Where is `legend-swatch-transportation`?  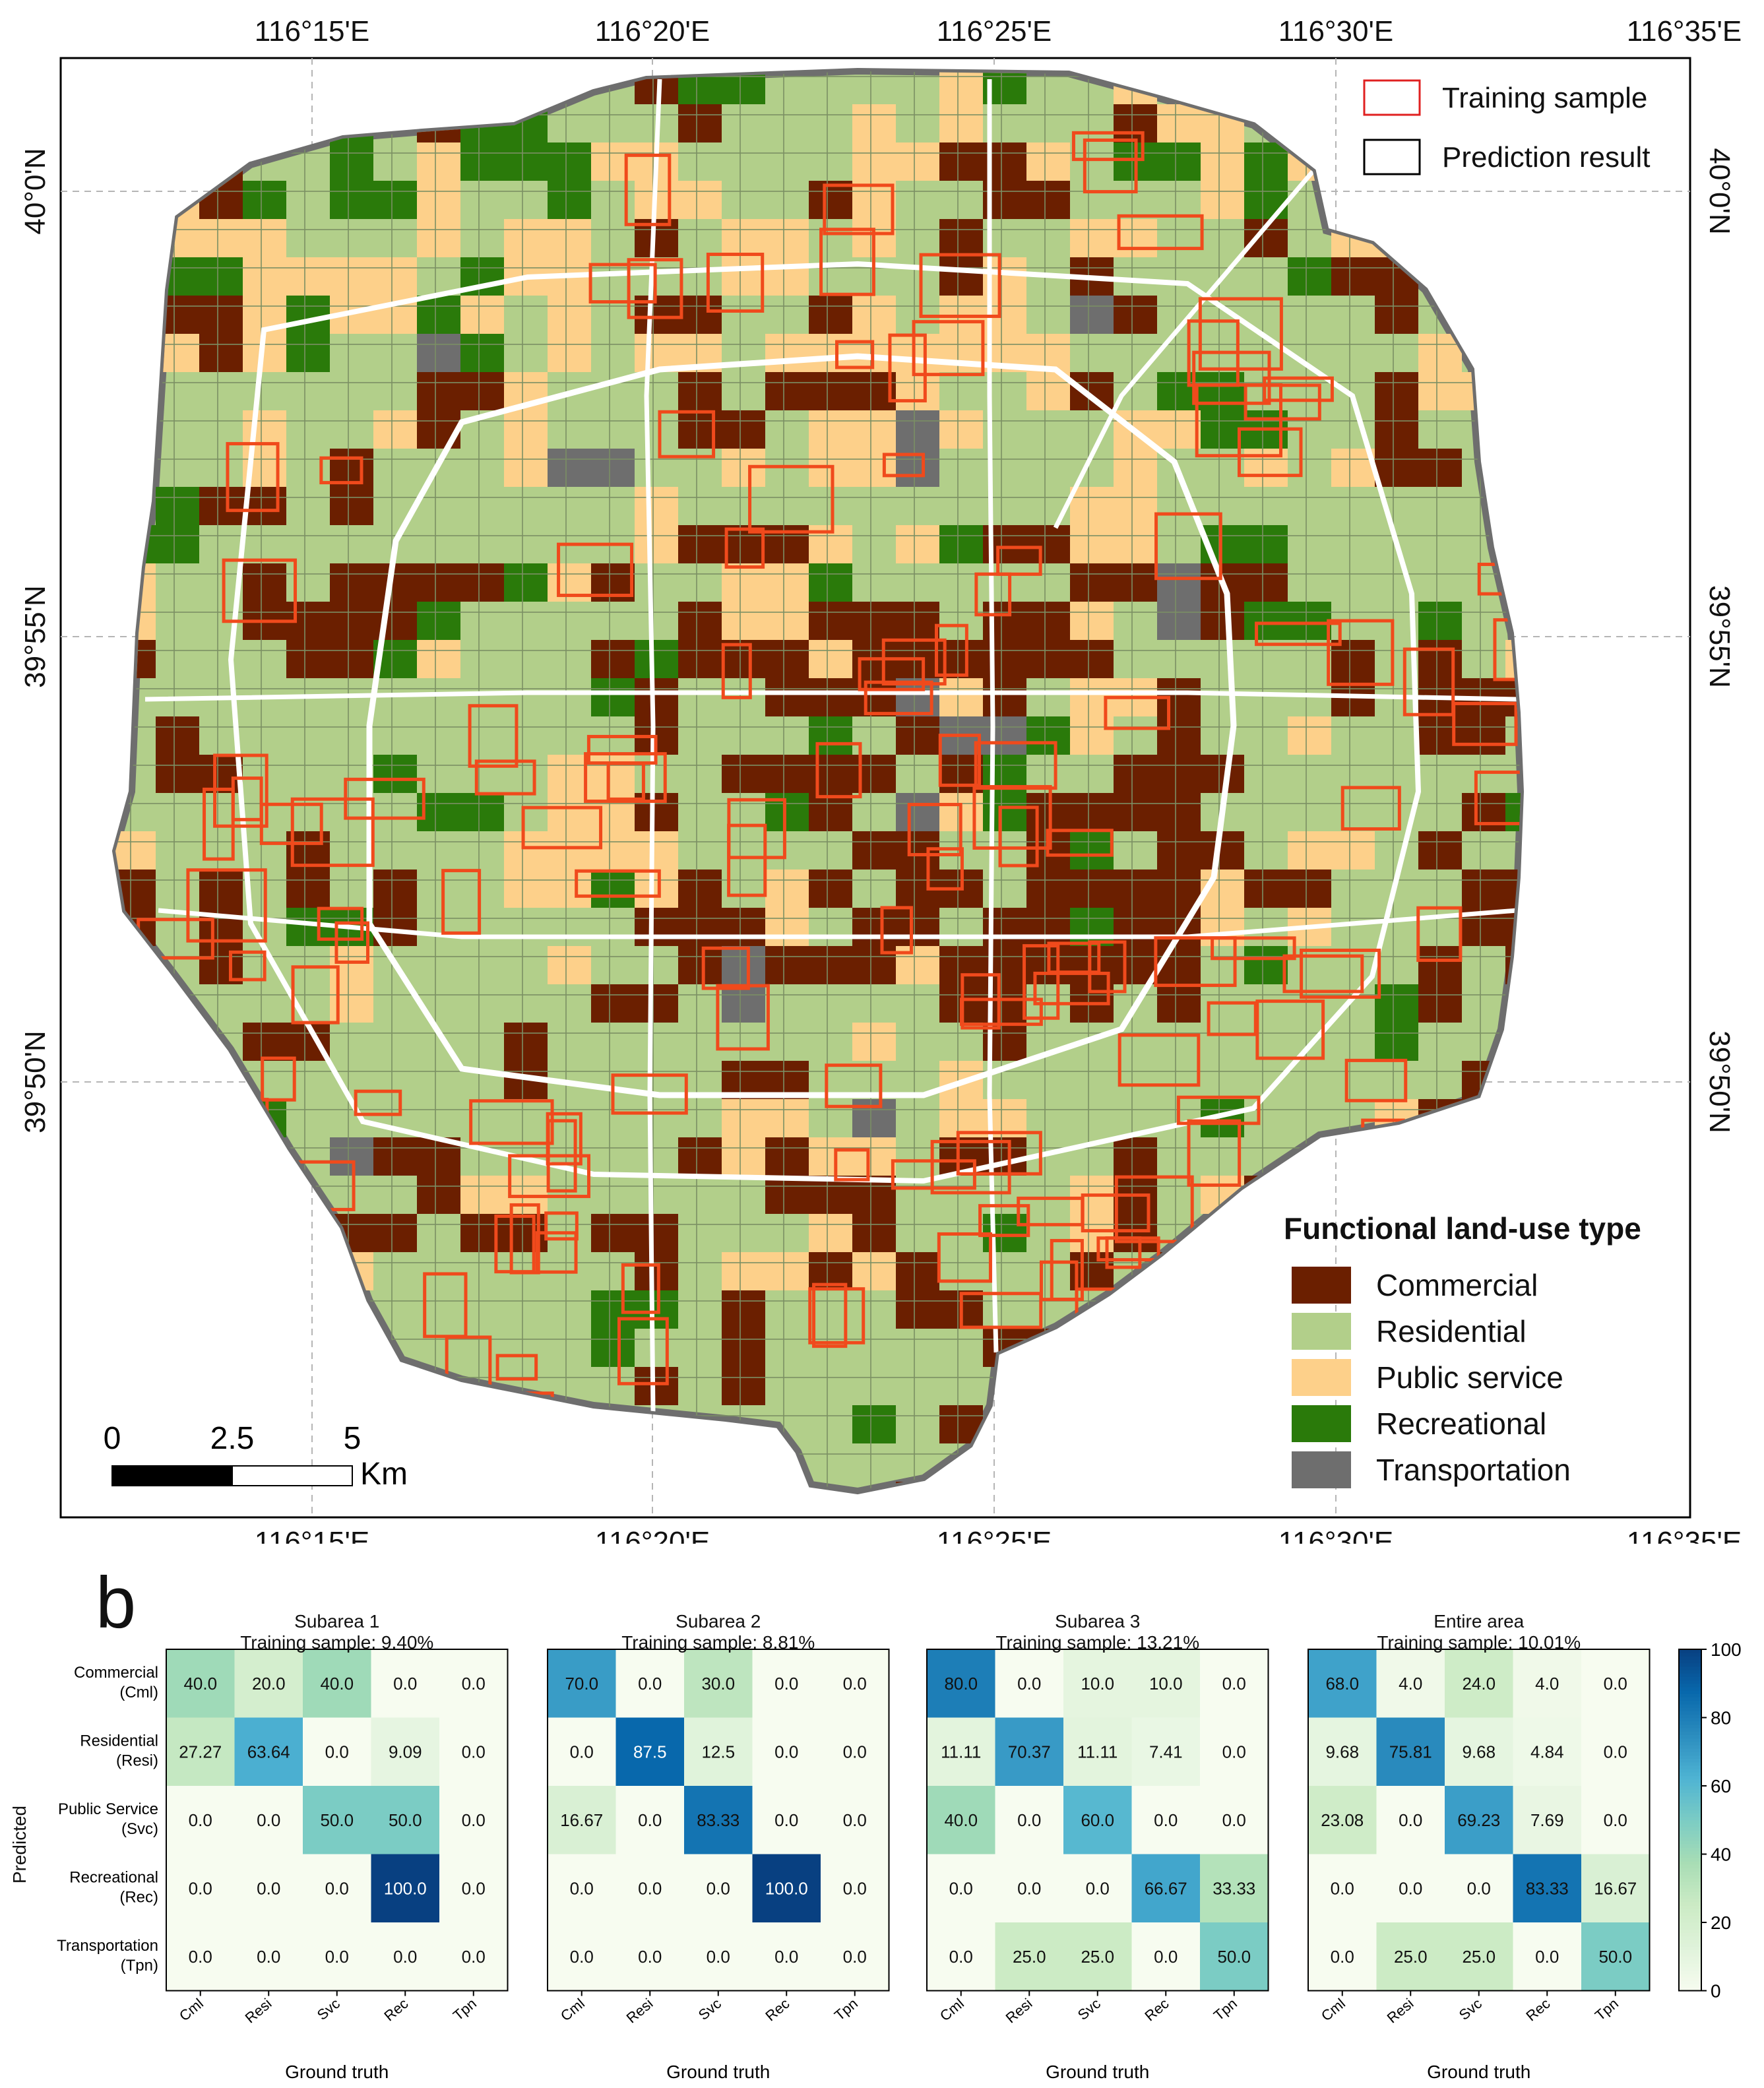 legend-swatch-transportation is located at coordinates (1321, 1469).